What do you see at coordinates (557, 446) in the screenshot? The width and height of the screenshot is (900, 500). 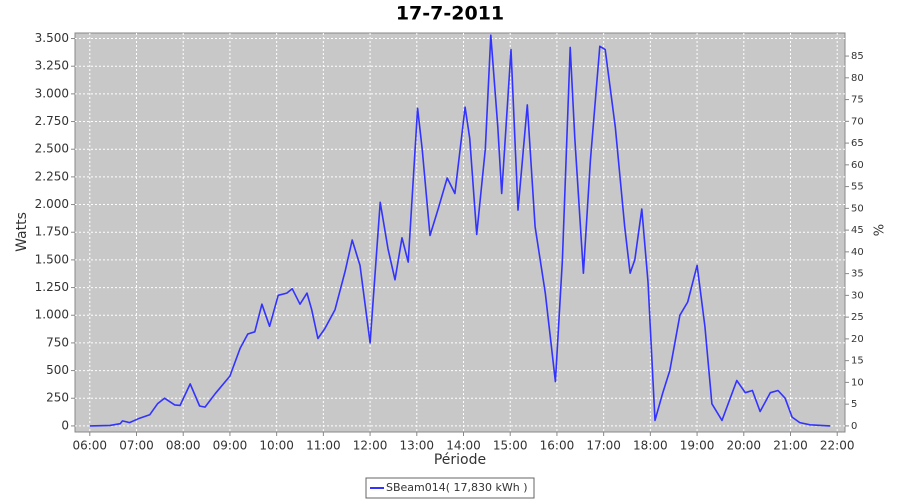 I see `x-tick-label: 16:00` at bounding box center [557, 446].